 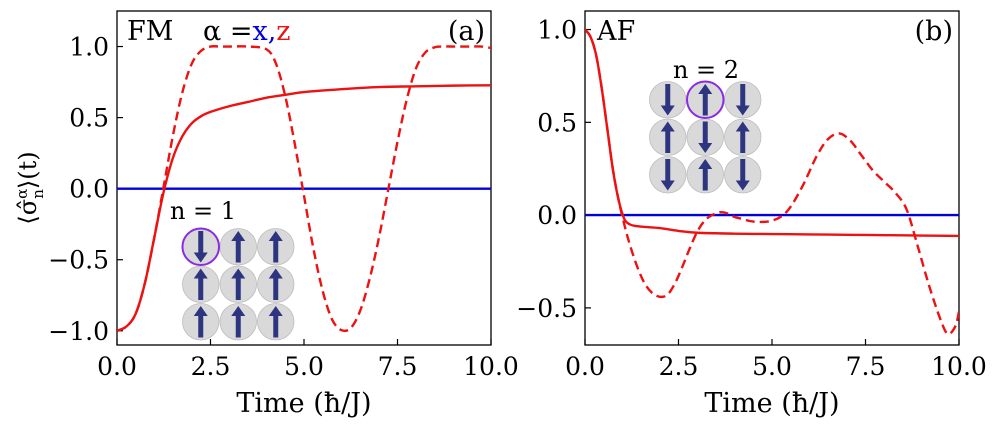 I want to click on alpha-comma: ,, so click(x=272, y=31).